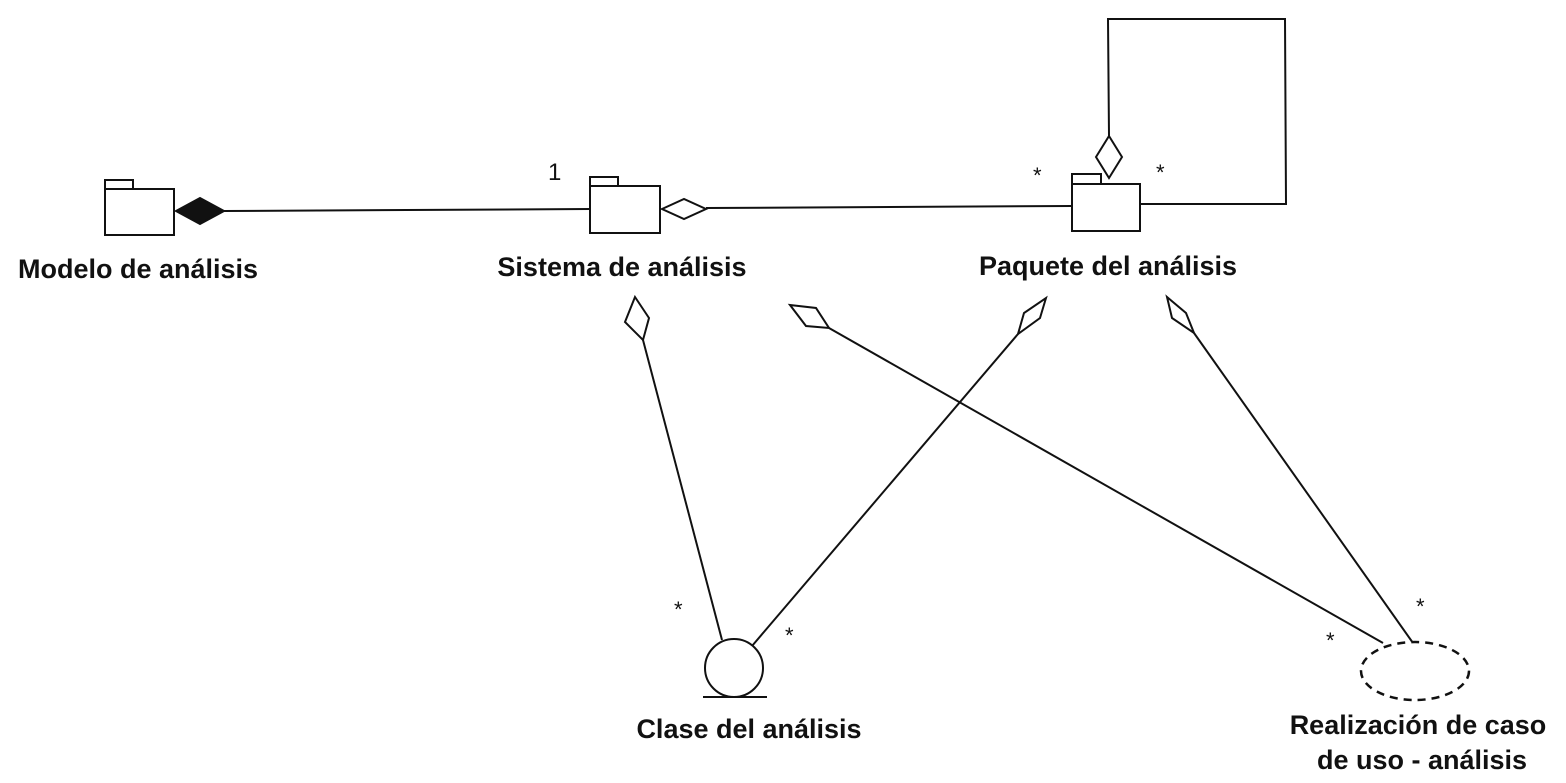  Describe the element at coordinates (1418, 725) in the screenshot. I see `label-realizacion-line1: Realización de caso` at that location.